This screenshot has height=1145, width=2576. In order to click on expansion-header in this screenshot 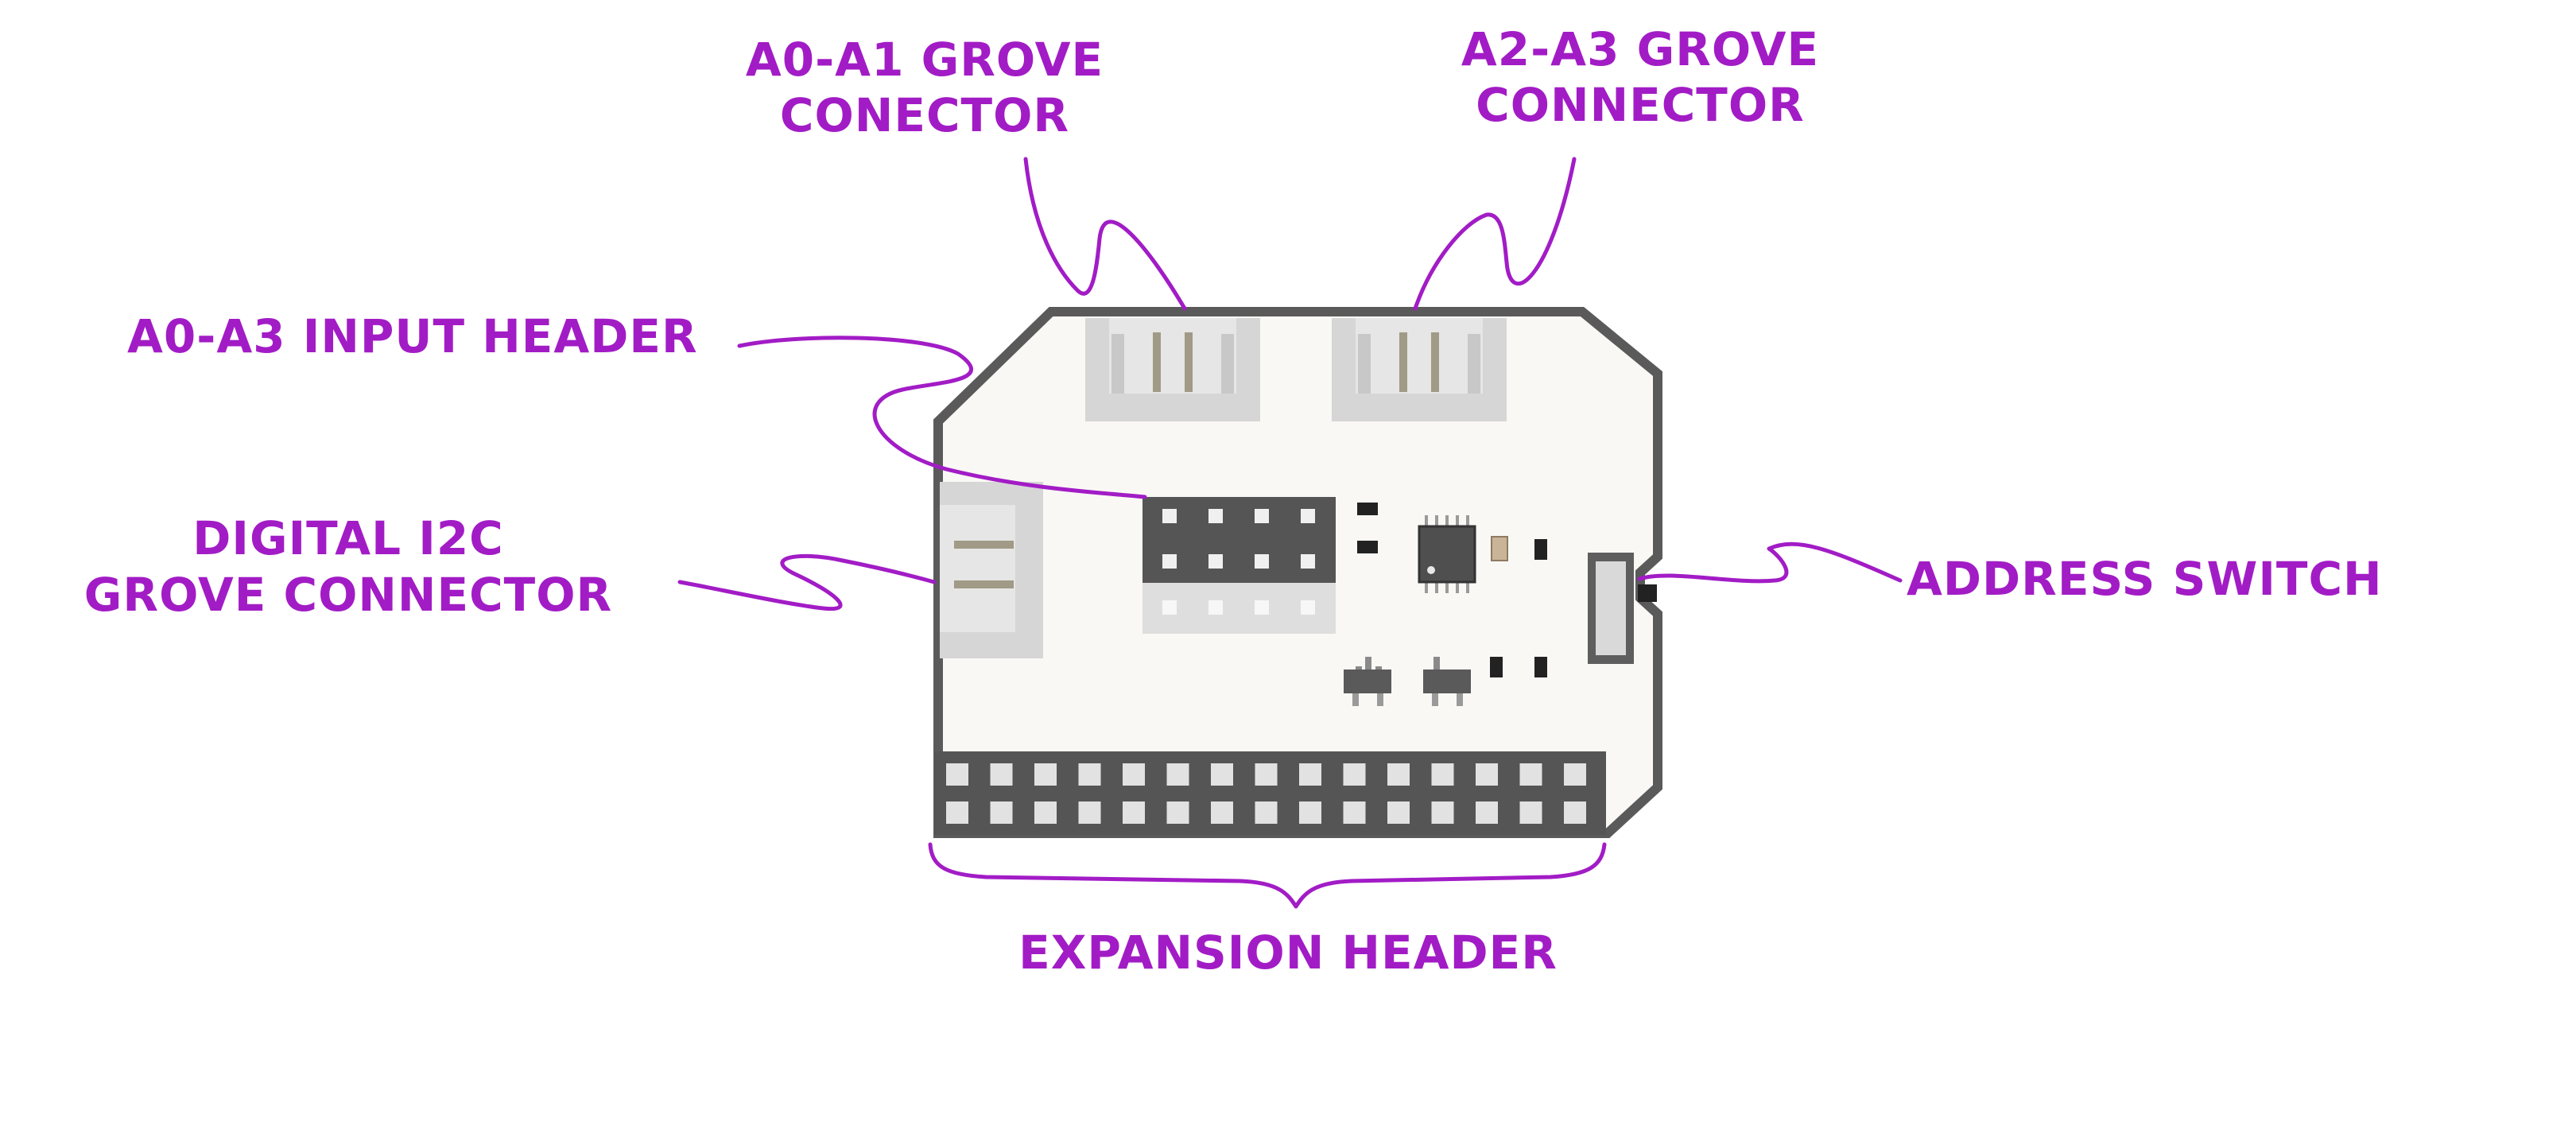, I will do `click(1270, 793)`.